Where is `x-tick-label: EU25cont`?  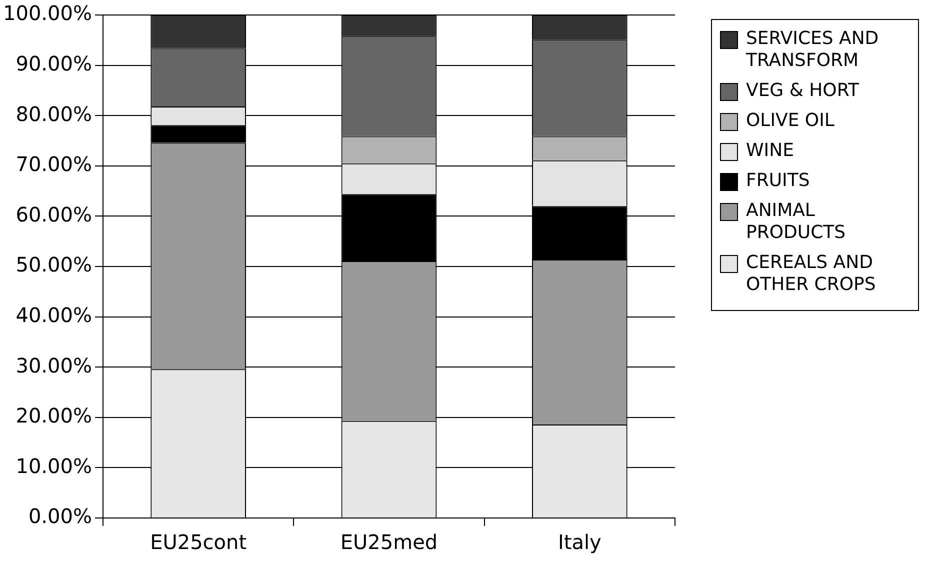 x-tick-label: EU25cont is located at coordinates (198, 542).